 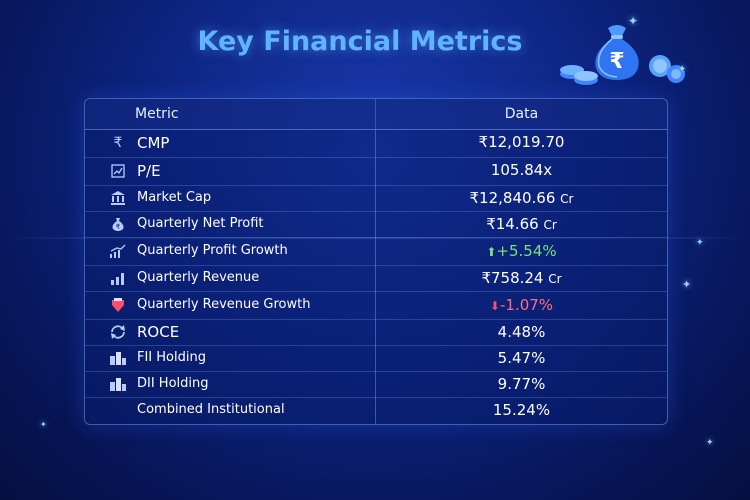 I want to click on pe-chart-icon, so click(x=118, y=171).